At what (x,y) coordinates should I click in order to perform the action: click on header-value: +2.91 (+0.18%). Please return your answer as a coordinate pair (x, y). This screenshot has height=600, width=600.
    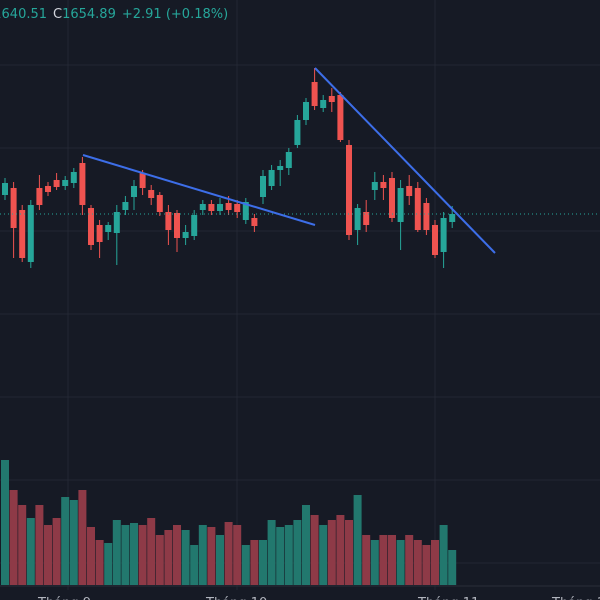
    Looking at the image, I should click on (175, 14).